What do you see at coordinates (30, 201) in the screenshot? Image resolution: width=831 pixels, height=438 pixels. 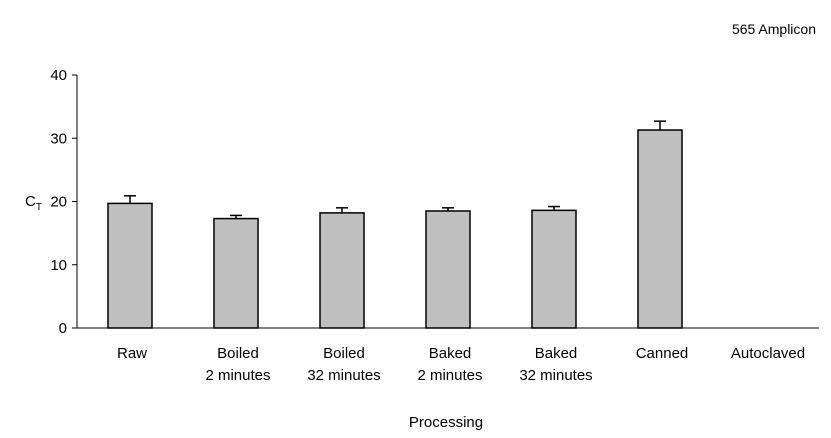 I see `y-axis-label-main: C` at bounding box center [30, 201].